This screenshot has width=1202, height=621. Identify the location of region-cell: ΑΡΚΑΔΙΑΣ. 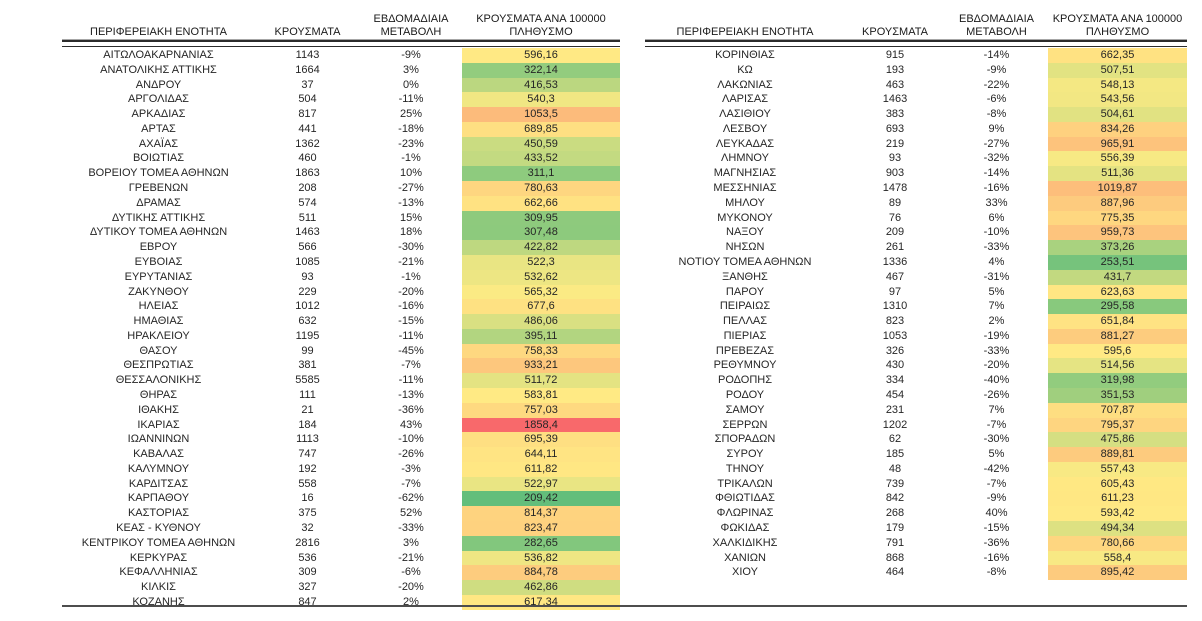
(158, 114).